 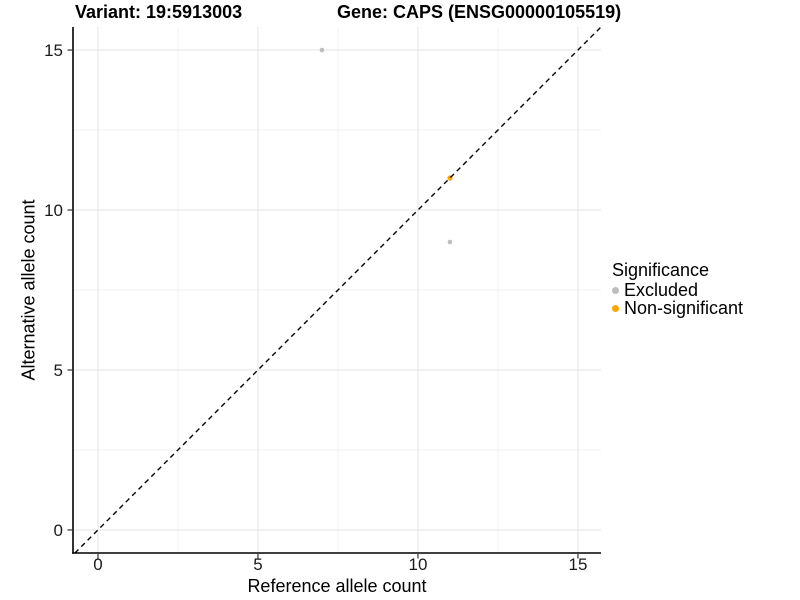 I want to click on plot-title-gene: Gene: CAPS (ENSG00000105519), so click(x=479, y=12).